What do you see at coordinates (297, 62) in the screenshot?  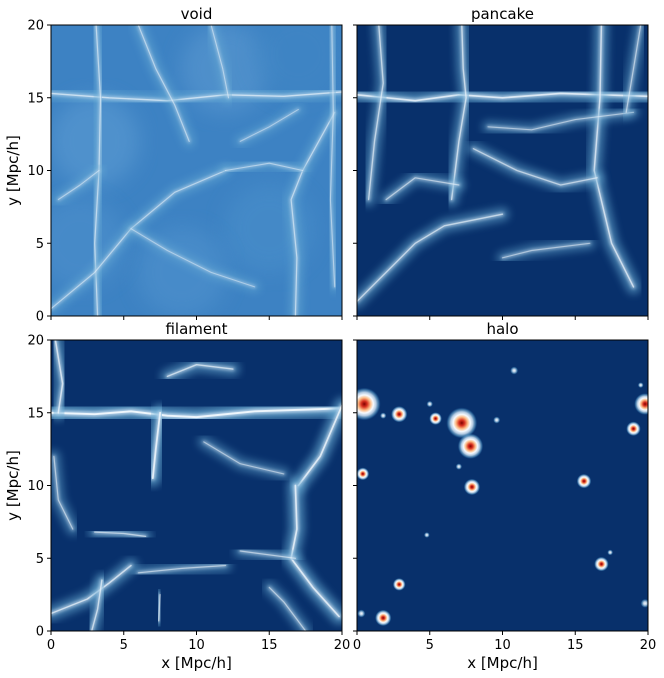 I see `density-patch` at bounding box center [297, 62].